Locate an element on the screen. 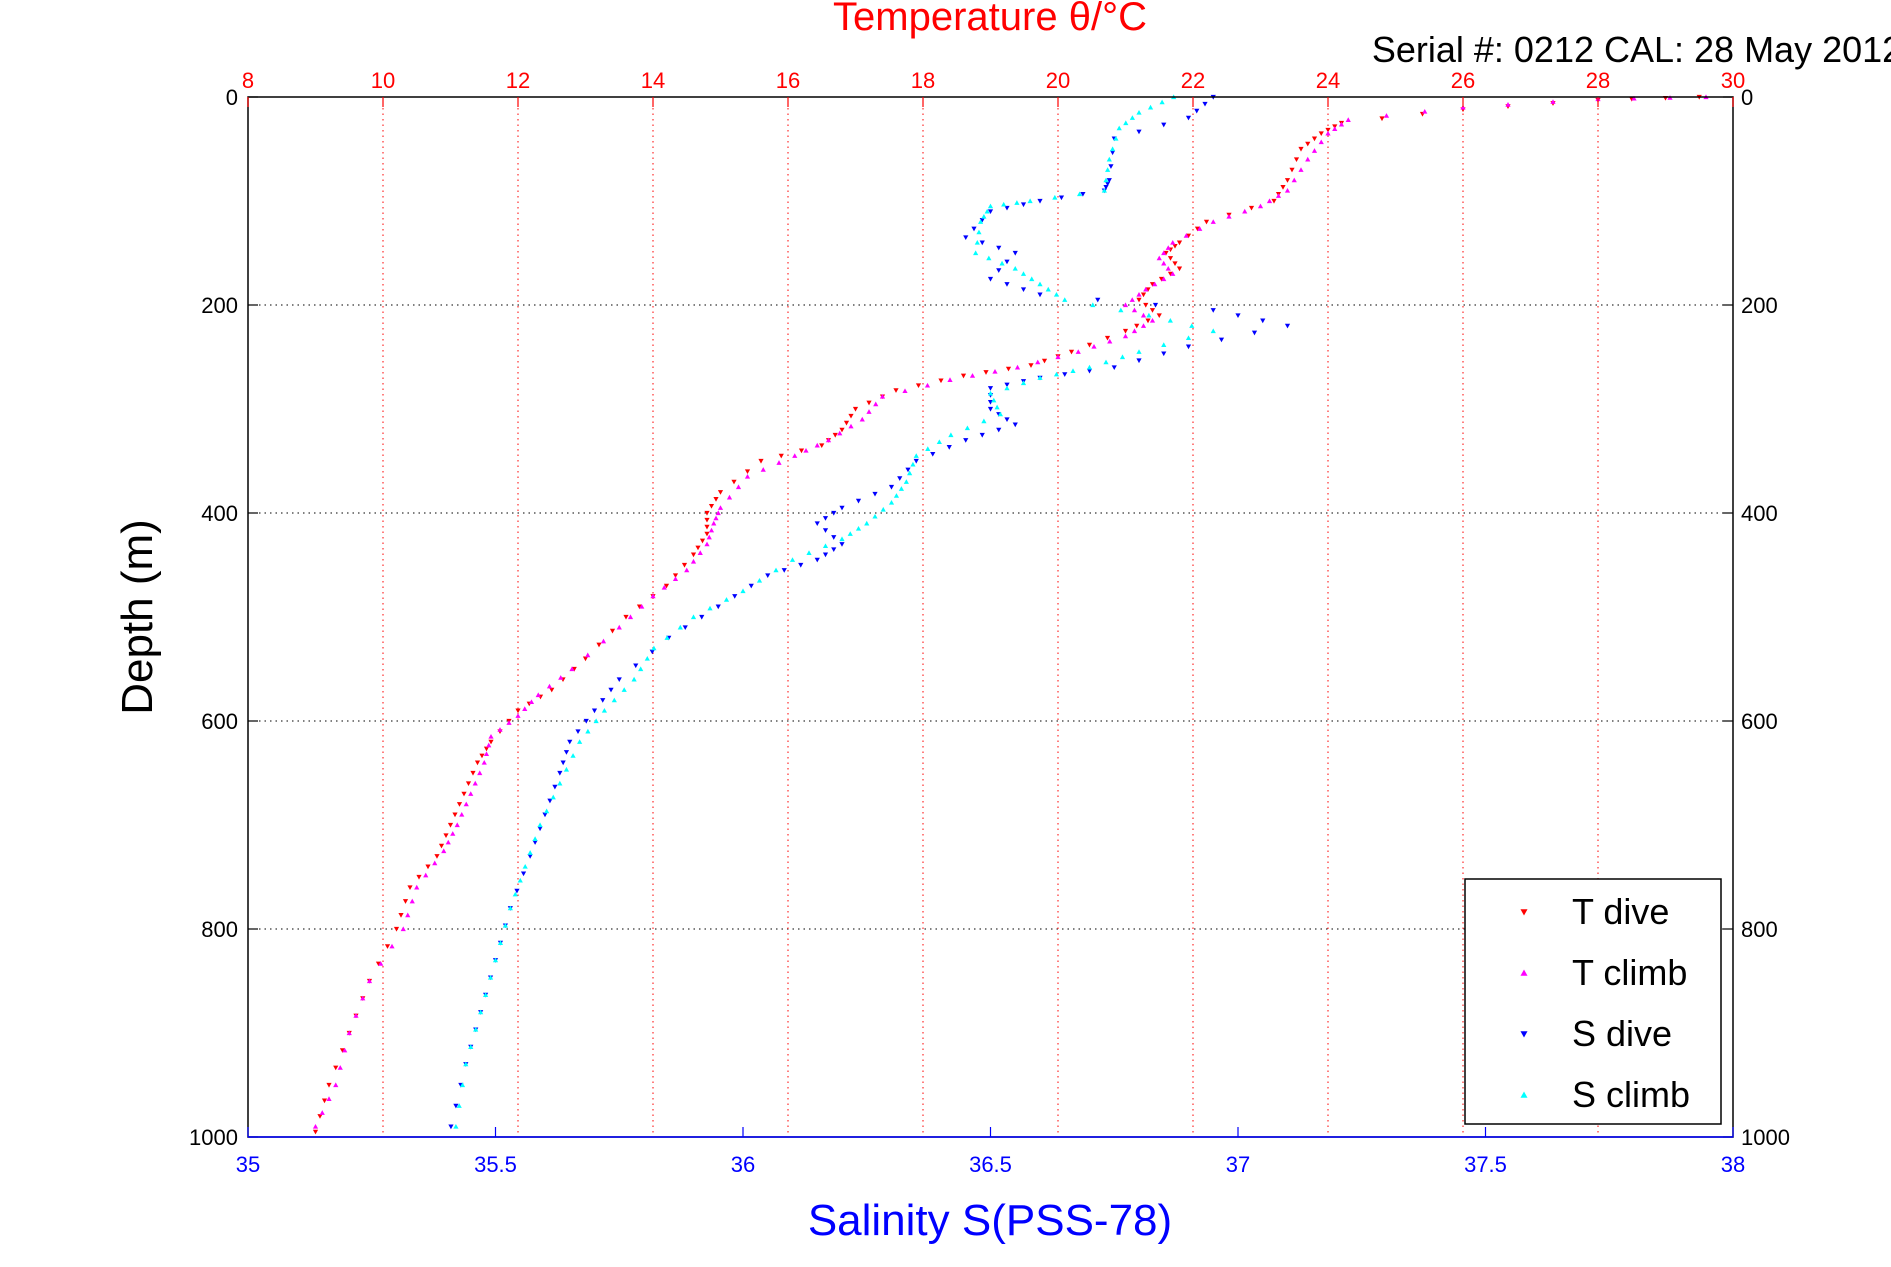 The width and height of the screenshot is (1891, 1267). temperature-tick-label: 30 is located at coordinates (1733, 80).